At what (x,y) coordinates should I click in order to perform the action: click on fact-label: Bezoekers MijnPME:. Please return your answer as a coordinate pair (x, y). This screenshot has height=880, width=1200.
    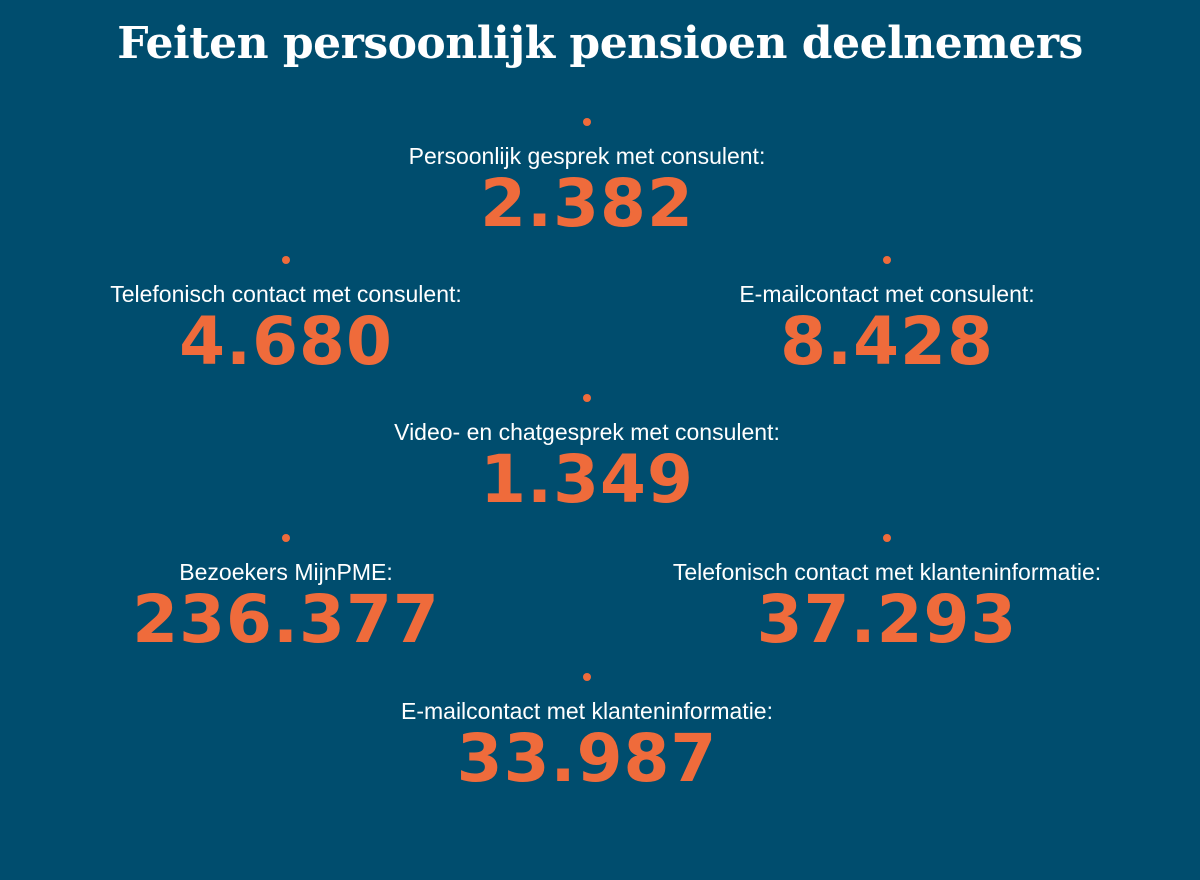
    Looking at the image, I should click on (286, 572).